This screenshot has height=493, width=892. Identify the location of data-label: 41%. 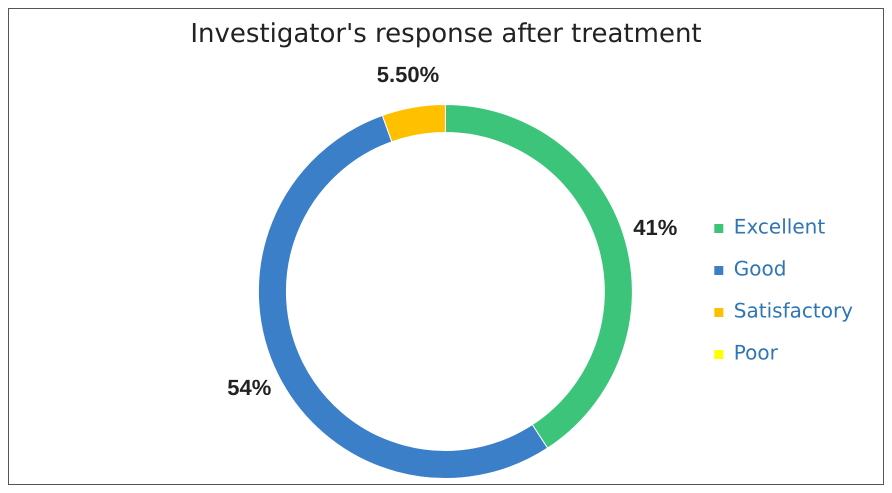
(655, 227).